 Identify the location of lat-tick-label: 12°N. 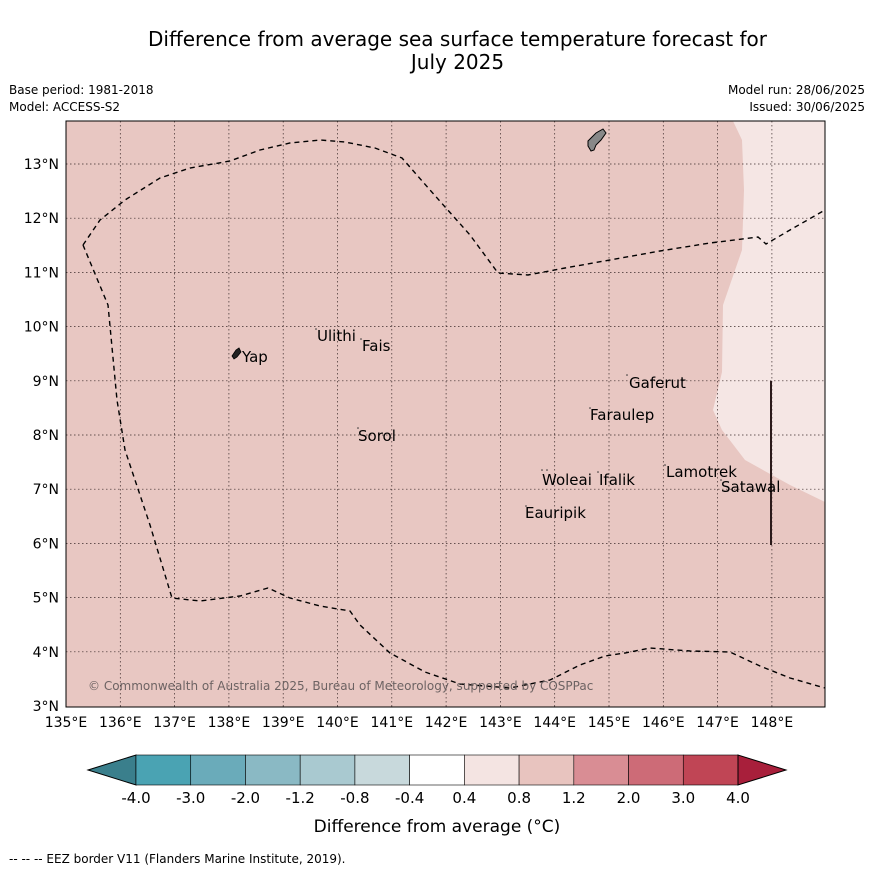
(41, 219).